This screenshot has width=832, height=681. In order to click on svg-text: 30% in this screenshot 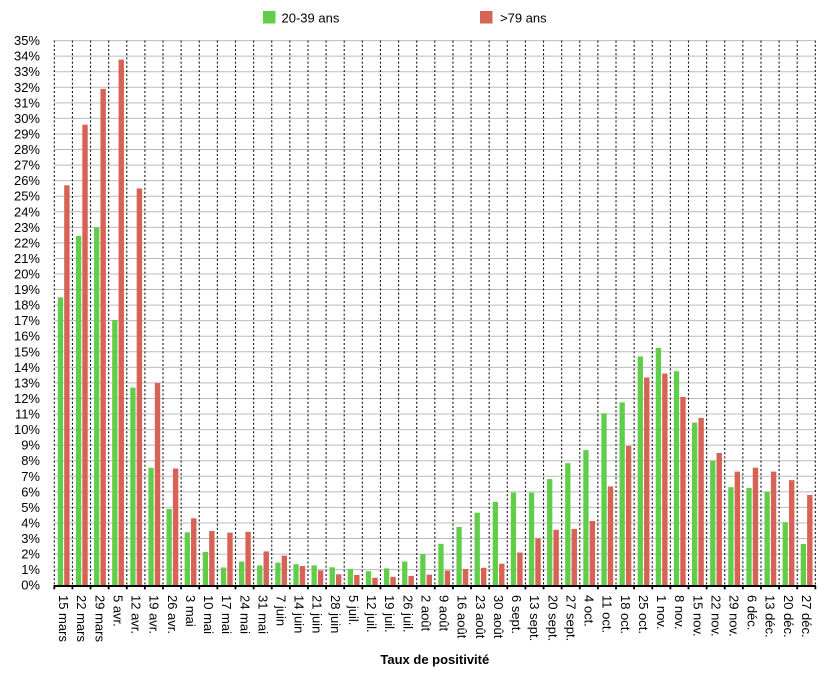, I will do `click(27, 118)`.